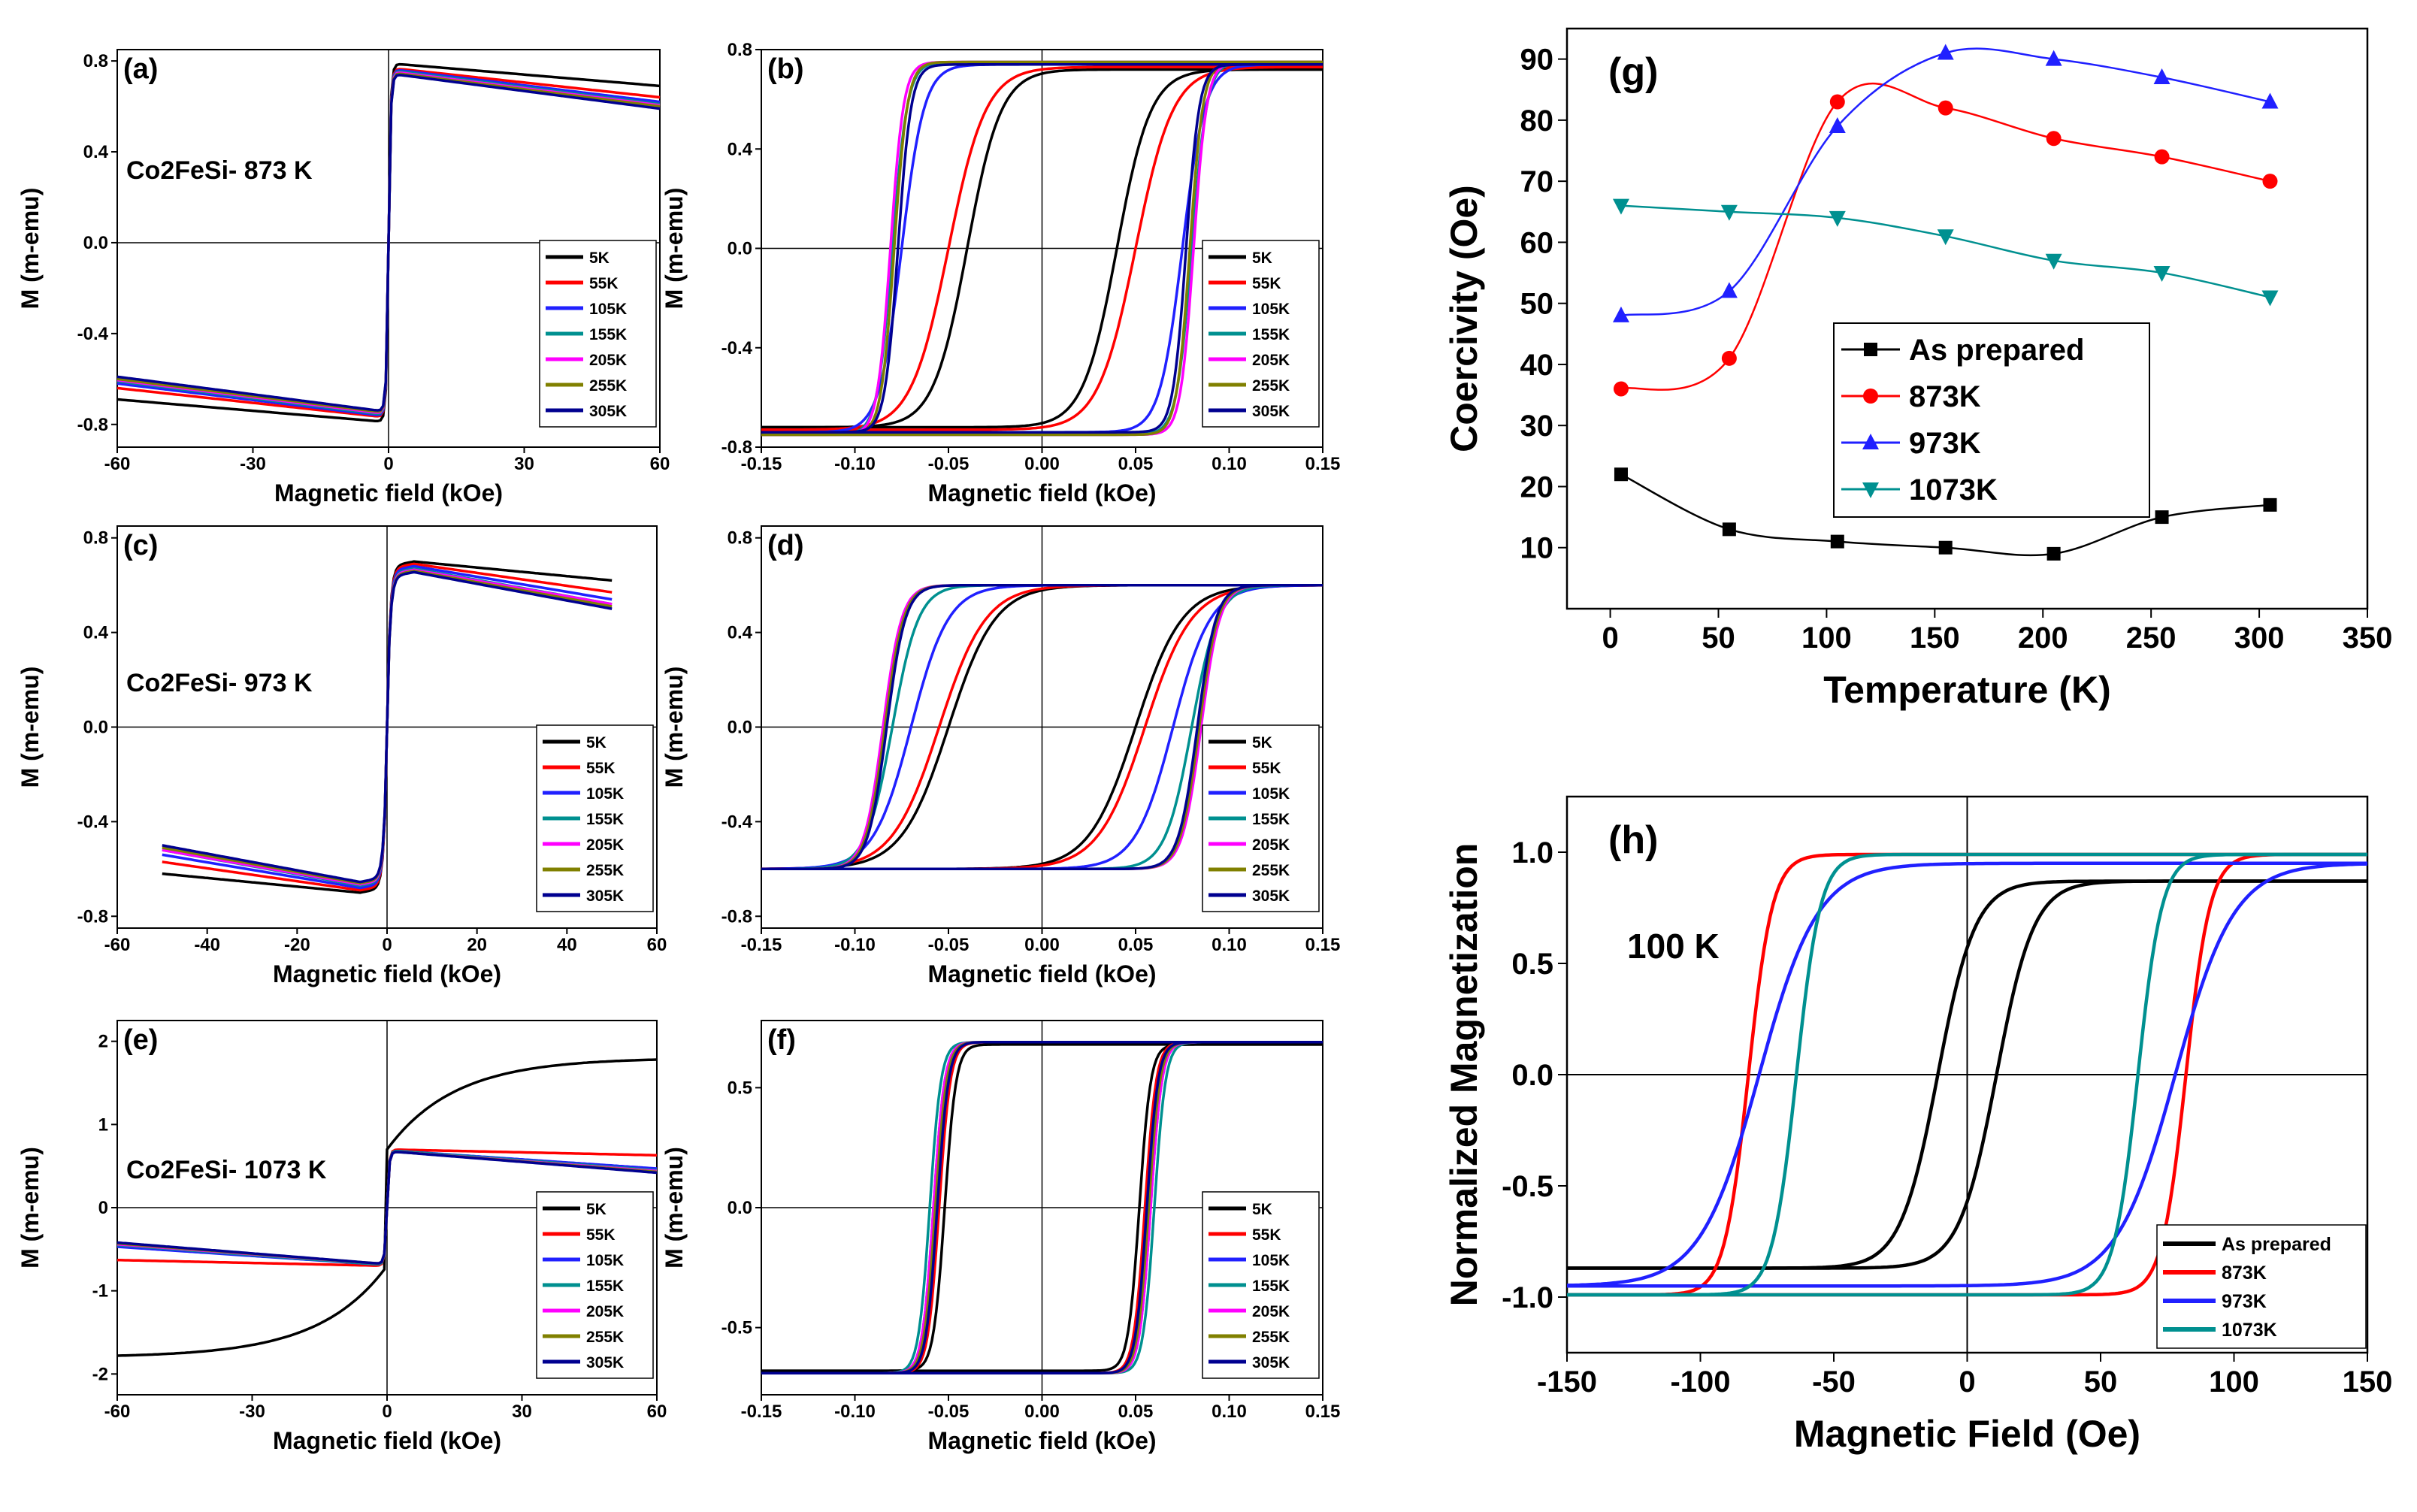 This screenshot has width=2417, height=1512. Describe the element at coordinates (1718, 638) in the screenshot. I see `x-tick-label: 50` at that location.